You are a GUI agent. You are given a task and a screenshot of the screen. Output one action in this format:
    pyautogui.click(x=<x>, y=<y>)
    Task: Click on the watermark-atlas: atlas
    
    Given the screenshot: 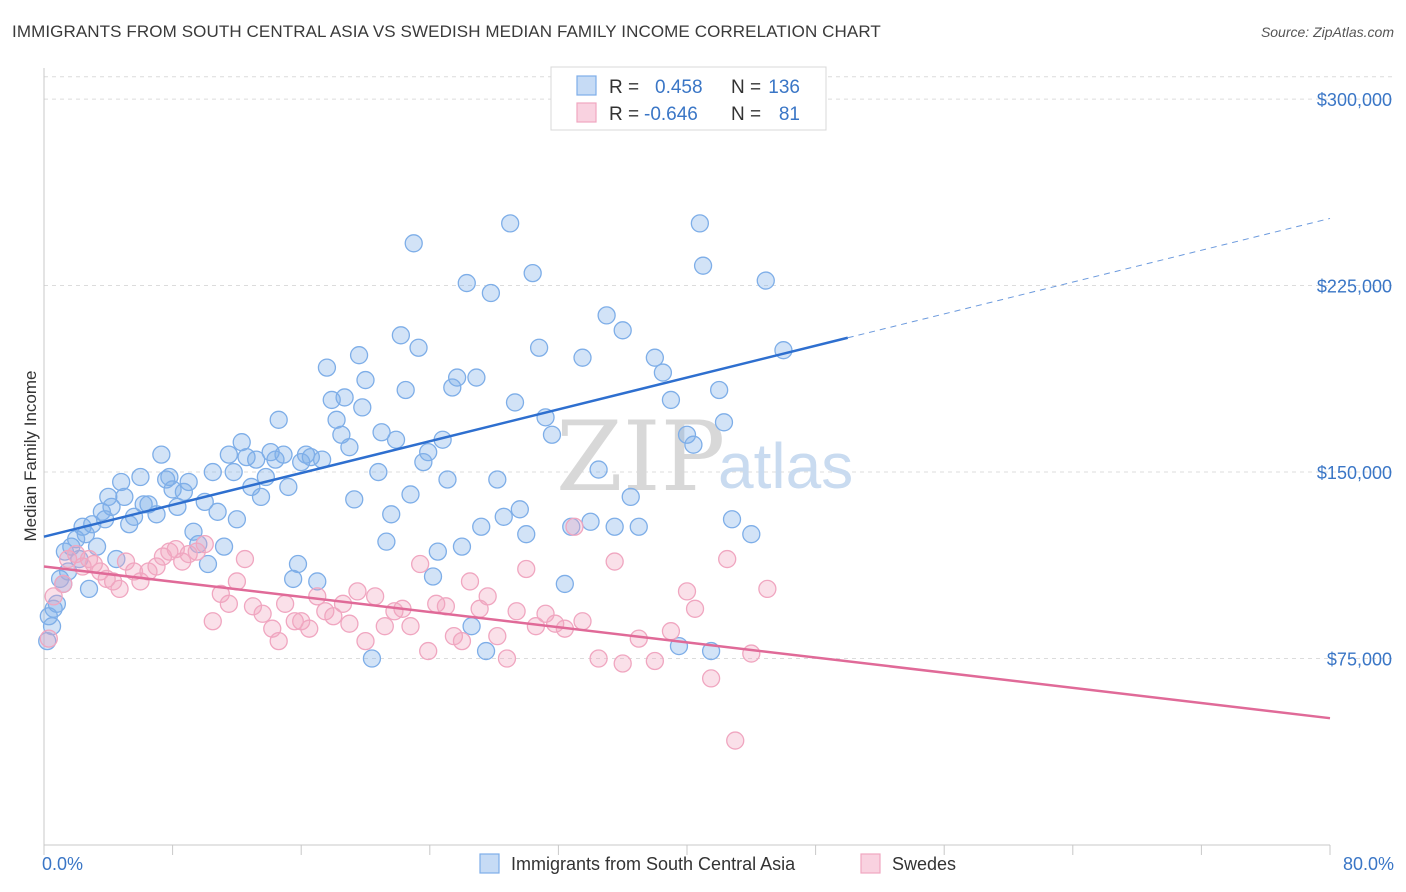 What is the action you would take?
    pyautogui.click(x=785, y=466)
    